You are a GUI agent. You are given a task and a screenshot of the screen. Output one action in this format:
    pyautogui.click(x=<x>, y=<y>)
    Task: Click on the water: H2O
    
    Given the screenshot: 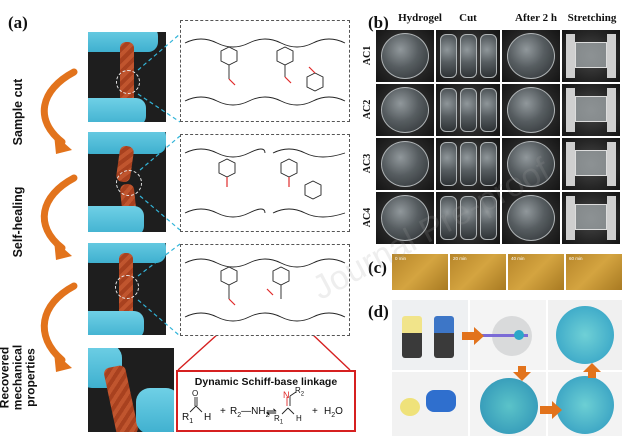 What is the action you would take?
    pyautogui.click(x=333, y=412)
    